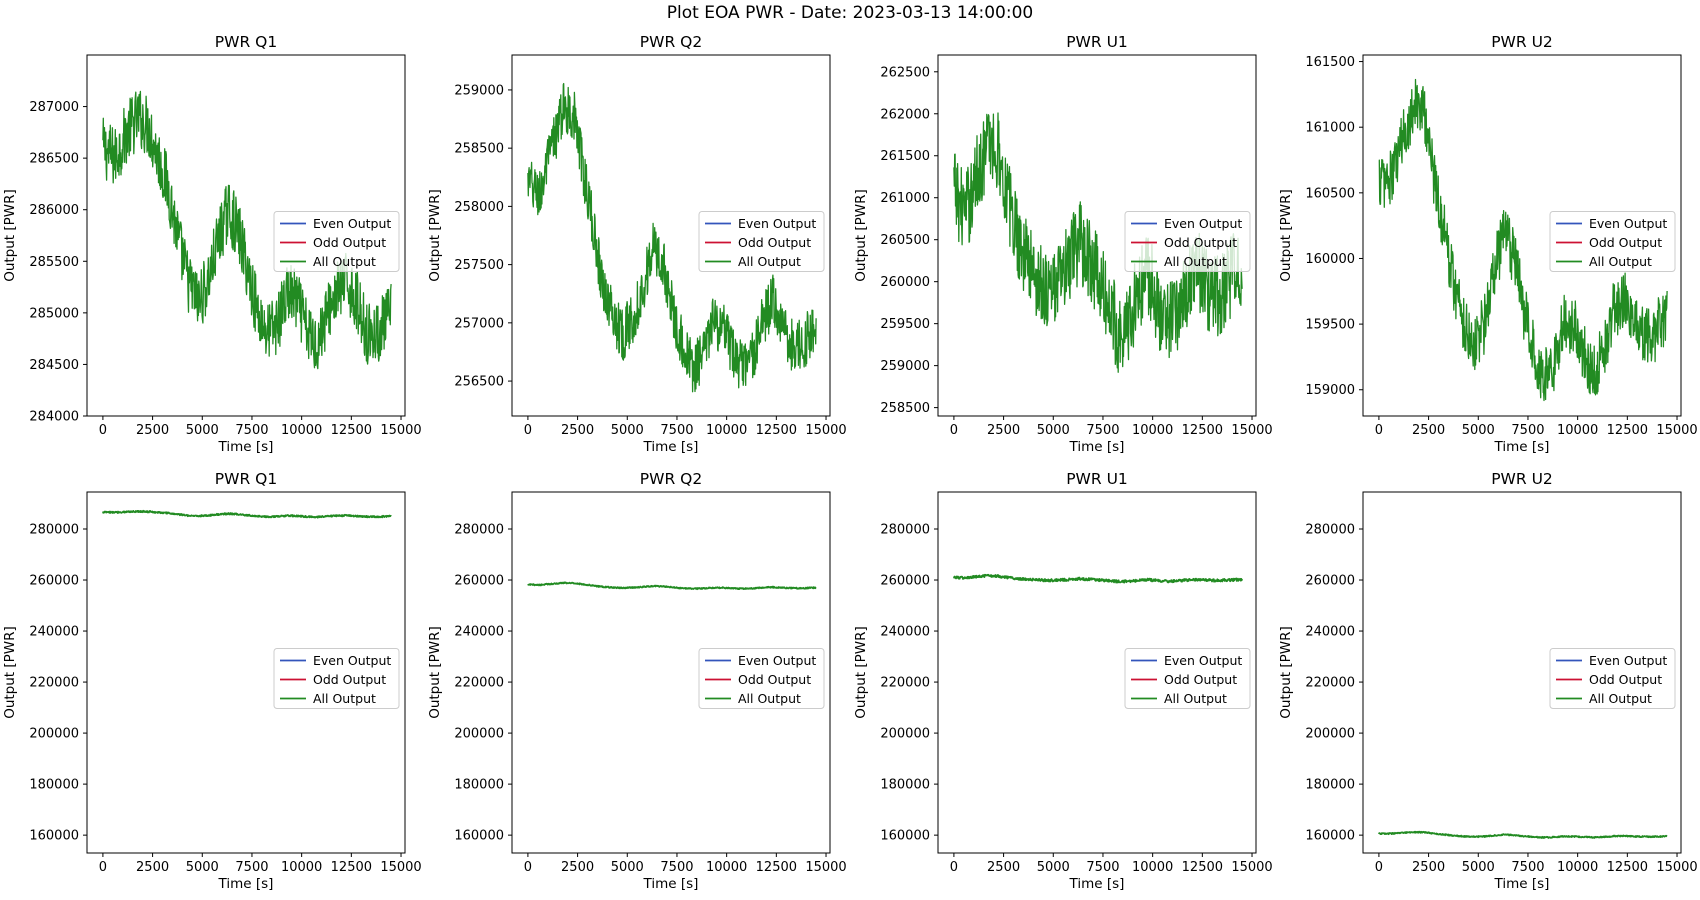  Describe the element at coordinates (905, 240) in the screenshot. I see `y-tick-label: 260500` at that location.